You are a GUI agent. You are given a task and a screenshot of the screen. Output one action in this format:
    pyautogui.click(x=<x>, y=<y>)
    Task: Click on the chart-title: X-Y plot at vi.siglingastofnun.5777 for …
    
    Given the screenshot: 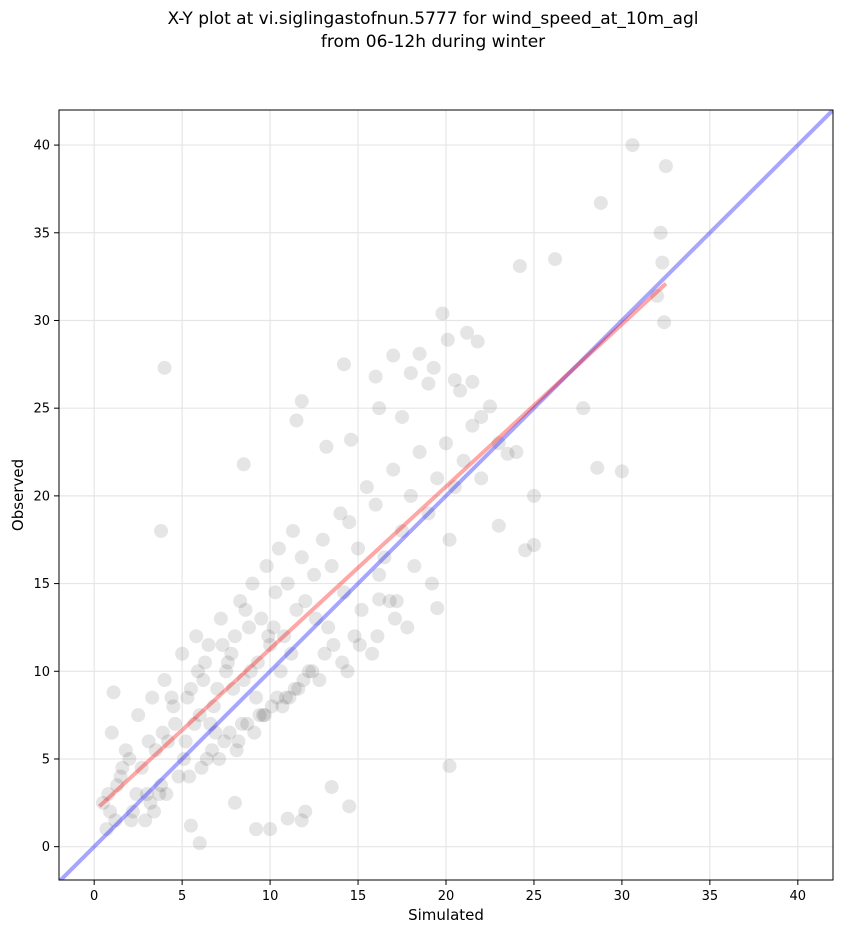 What is the action you would take?
    pyautogui.click(x=432, y=19)
    